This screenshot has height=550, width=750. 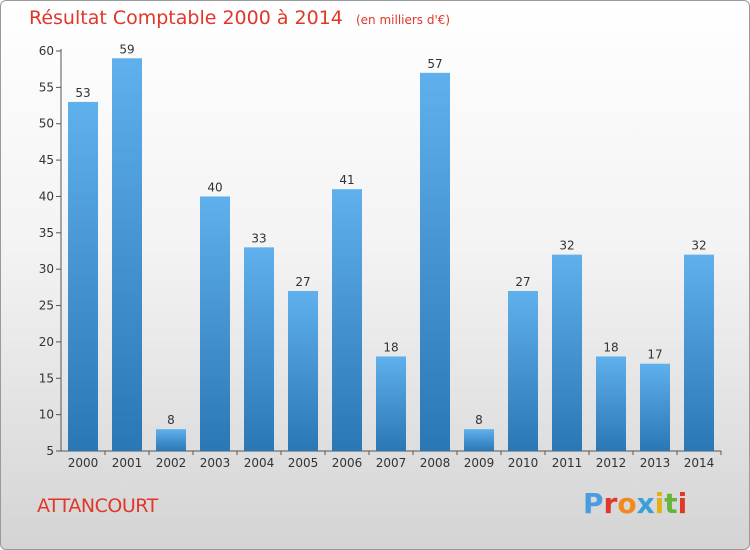 I want to click on y-tick-label: 30, so click(x=46, y=269).